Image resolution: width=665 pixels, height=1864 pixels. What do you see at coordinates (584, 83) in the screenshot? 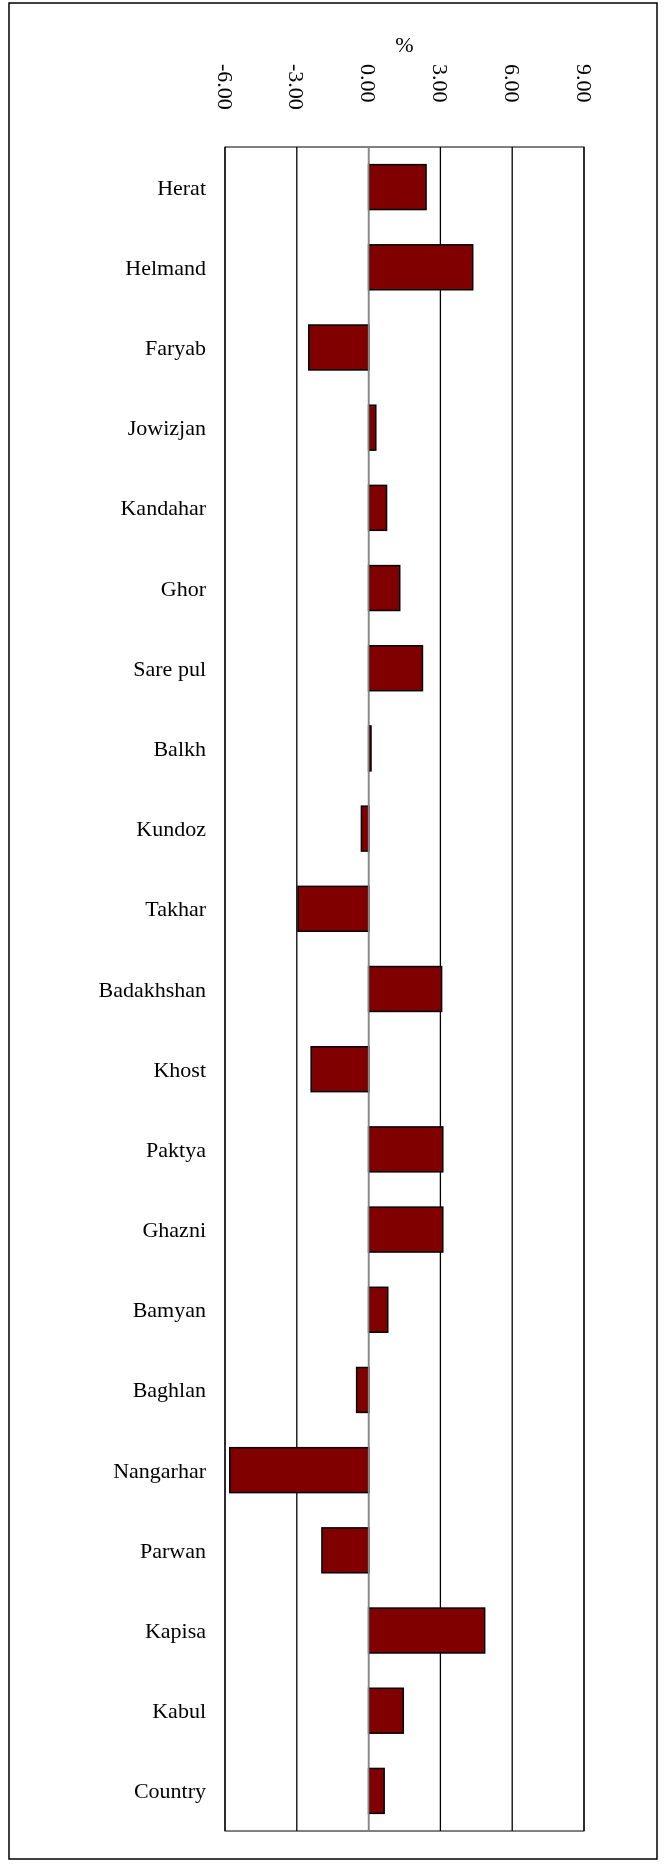
I see `x-tick-label: 9.00` at bounding box center [584, 83].